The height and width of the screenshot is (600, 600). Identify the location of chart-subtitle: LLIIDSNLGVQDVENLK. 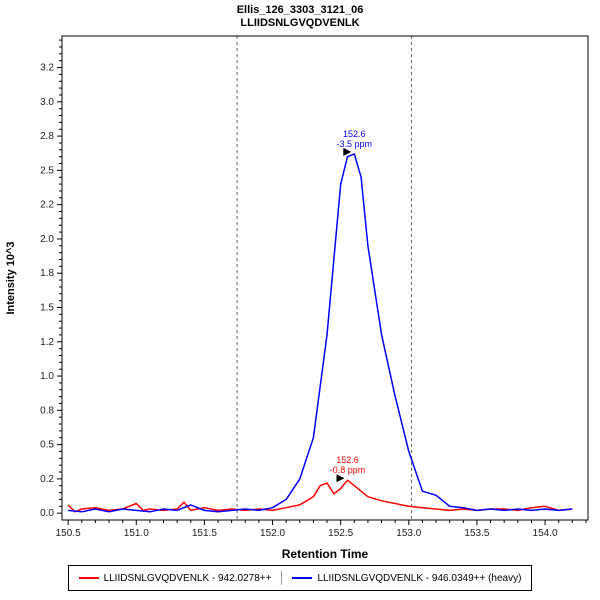
(300, 23).